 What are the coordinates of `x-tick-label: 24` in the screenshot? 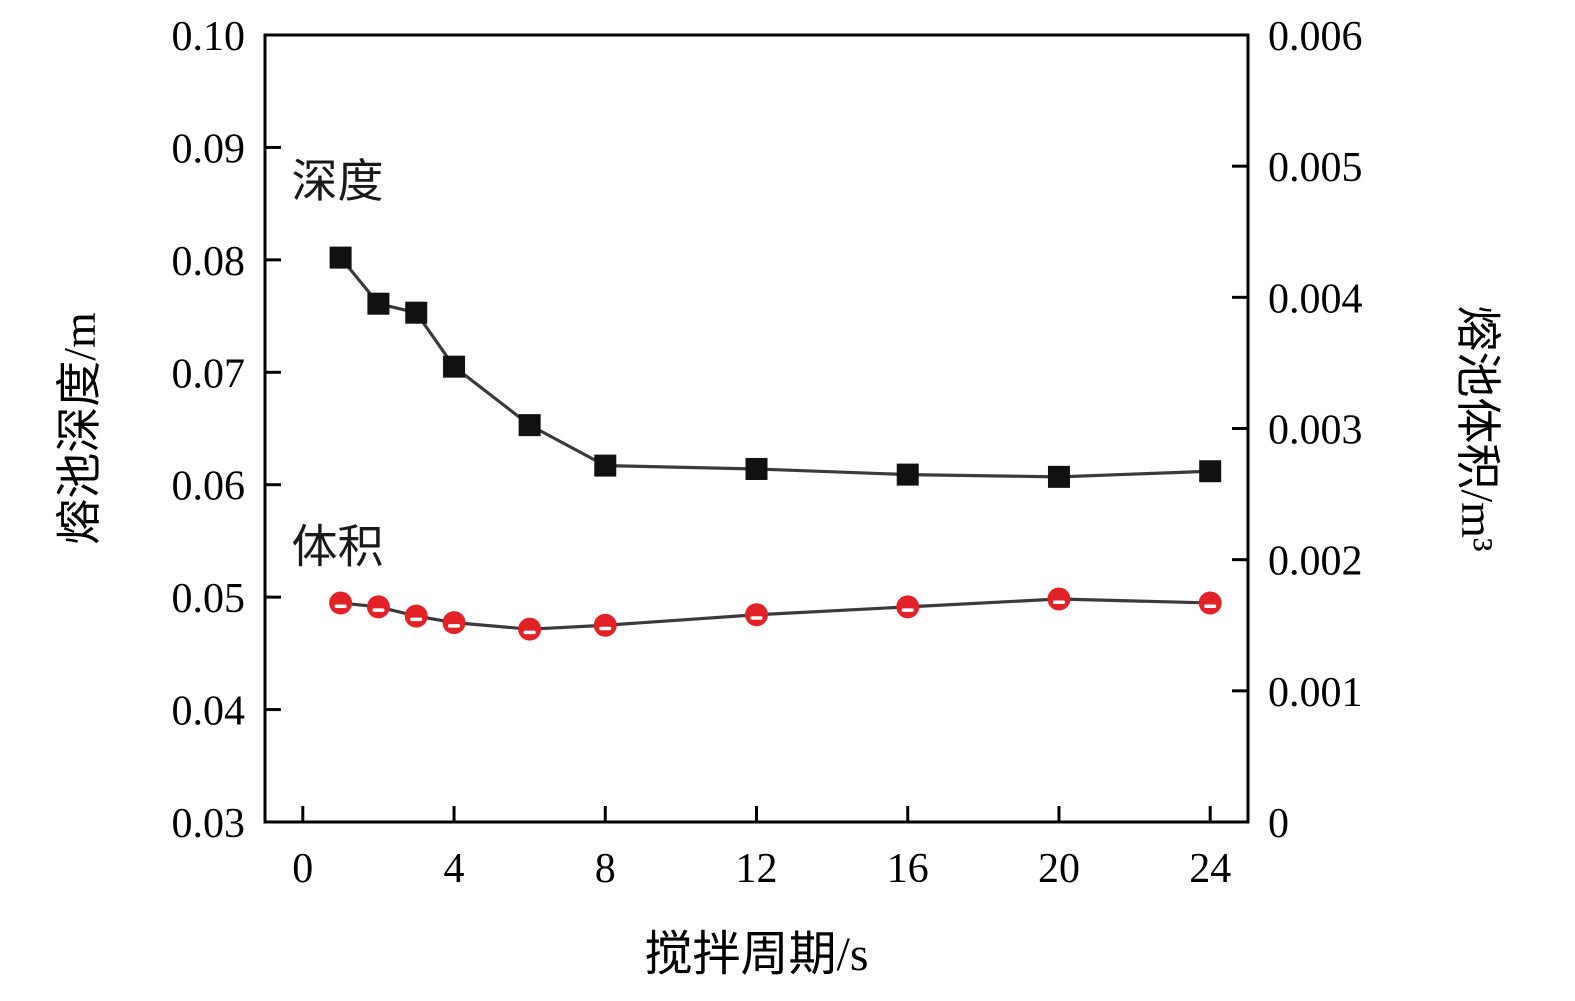 It's located at (1210, 869).